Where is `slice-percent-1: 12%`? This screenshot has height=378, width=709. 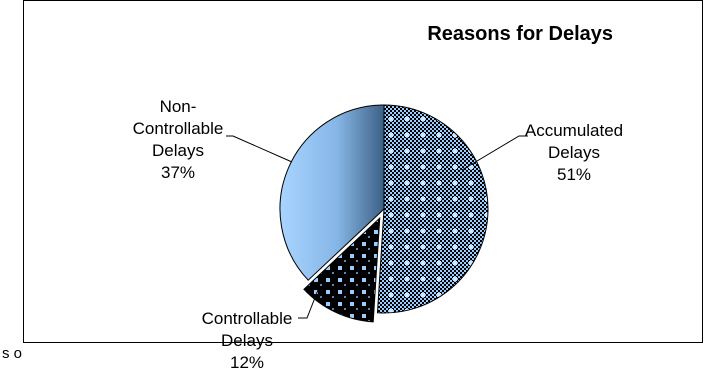 slice-percent-1: 12% is located at coordinates (247, 362).